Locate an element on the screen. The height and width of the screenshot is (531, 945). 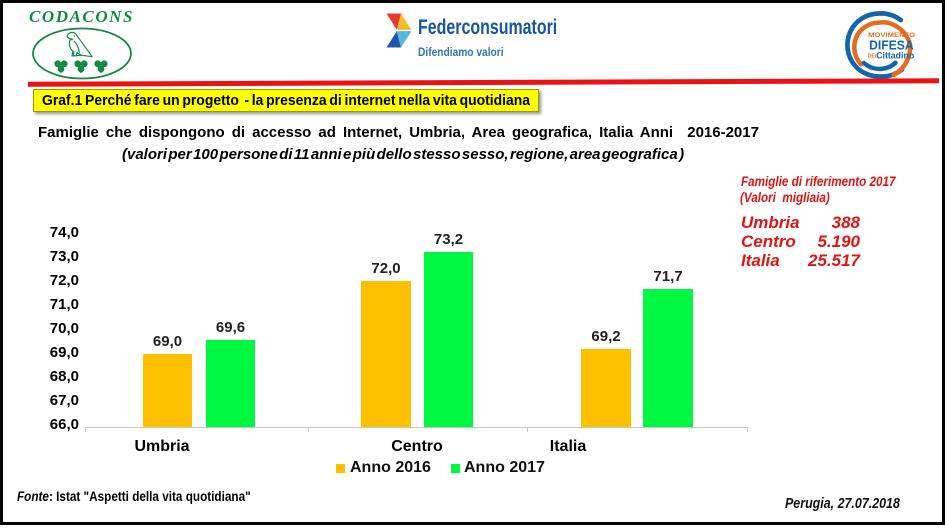
svg-text: MOVIMENTO is located at coordinates (891, 35).